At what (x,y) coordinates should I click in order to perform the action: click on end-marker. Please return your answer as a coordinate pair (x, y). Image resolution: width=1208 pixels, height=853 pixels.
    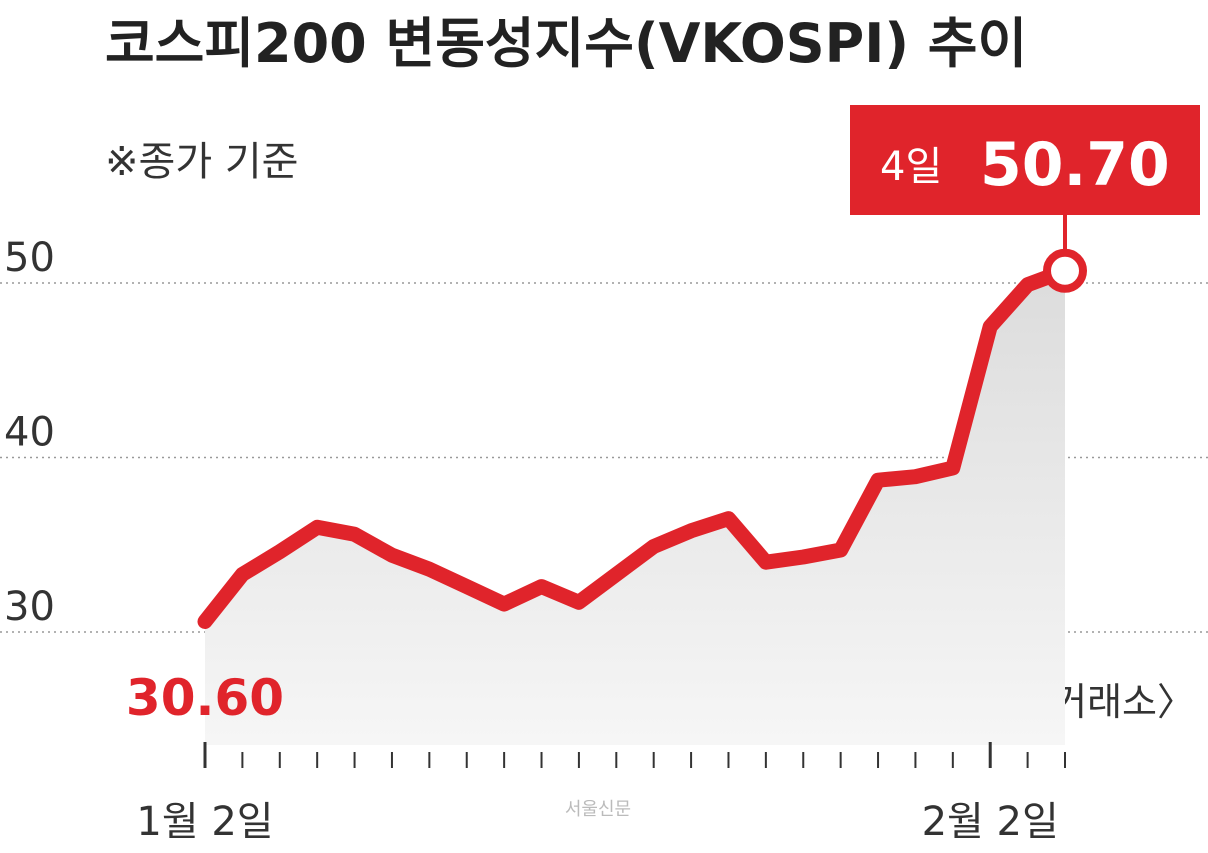
    Looking at the image, I should click on (1065, 270).